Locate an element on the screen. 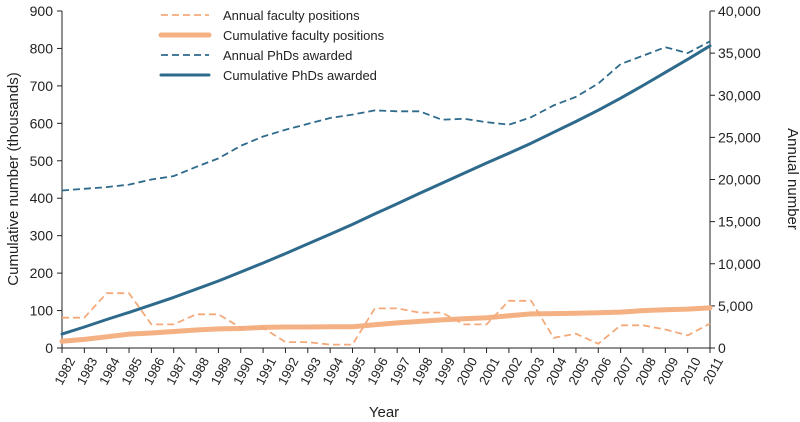 Image resolution: width=800 pixels, height=422 pixels. y-axis-right-label: Annual number is located at coordinates (792, 179).